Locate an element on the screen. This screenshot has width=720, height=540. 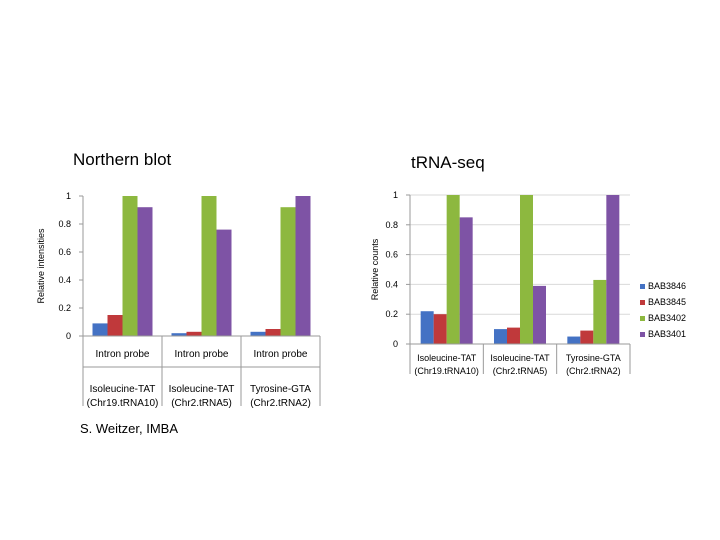
legend-label-bab3401: BAB3401 is located at coordinates (667, 334).